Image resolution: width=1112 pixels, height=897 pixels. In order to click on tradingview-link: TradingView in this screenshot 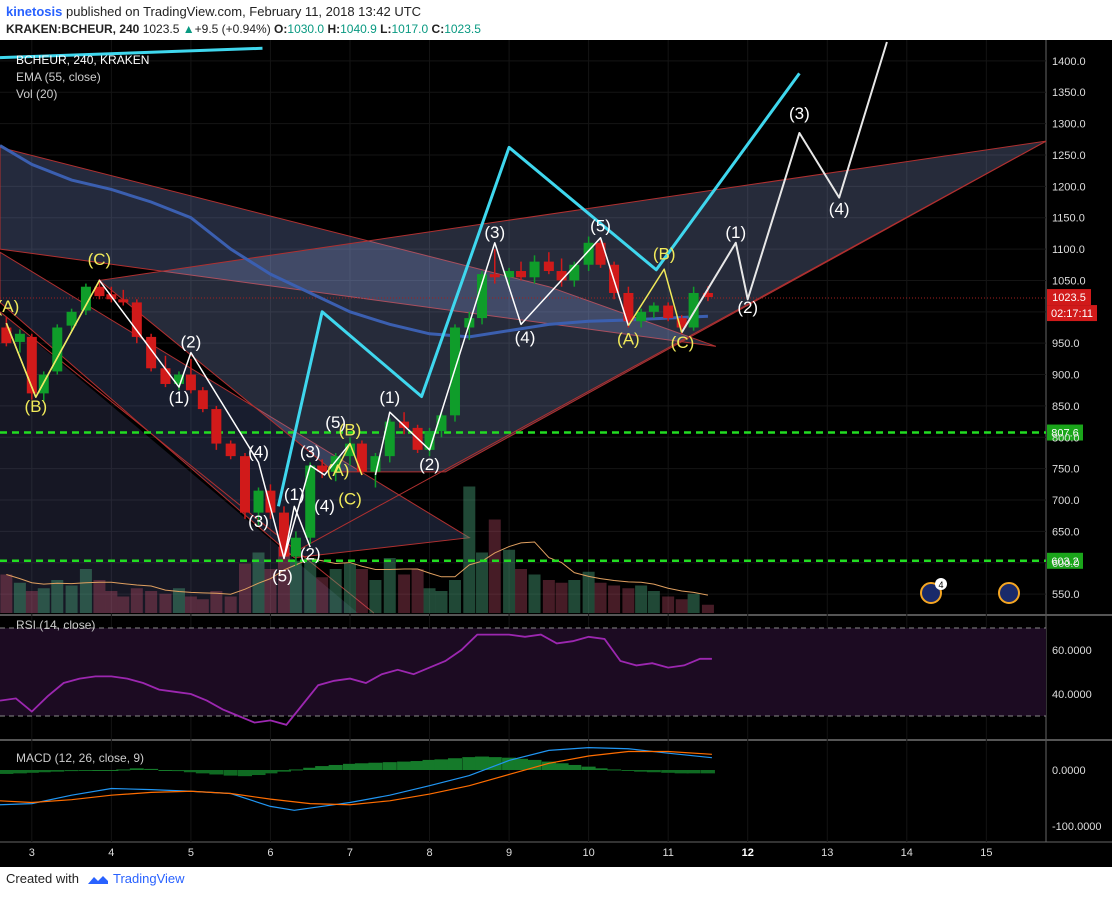, I will do `click(148, 878)`.